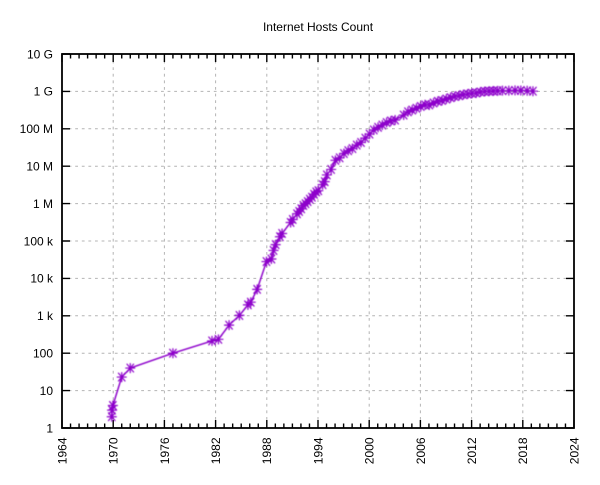  I want to click on svg-text: 10 G, so click(40, 54).